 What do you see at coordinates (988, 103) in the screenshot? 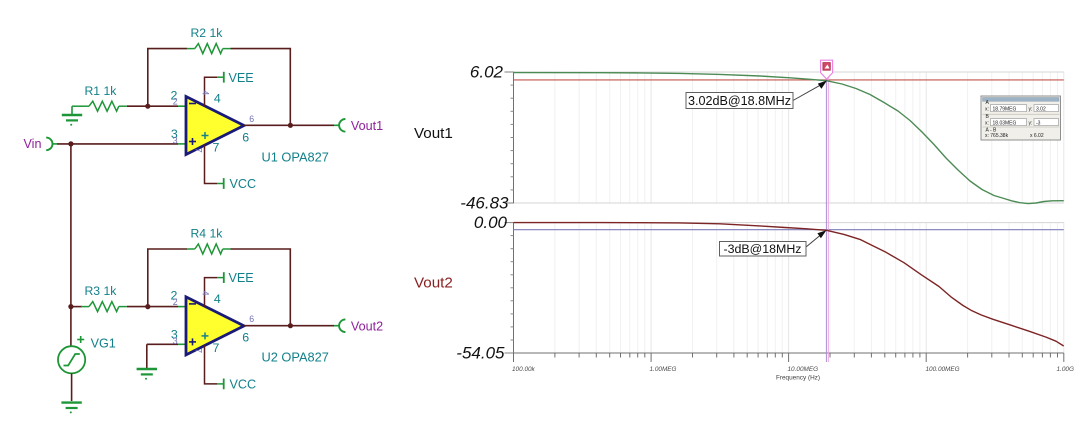
I see `svg-text: A` at bounding box center [988, 103].